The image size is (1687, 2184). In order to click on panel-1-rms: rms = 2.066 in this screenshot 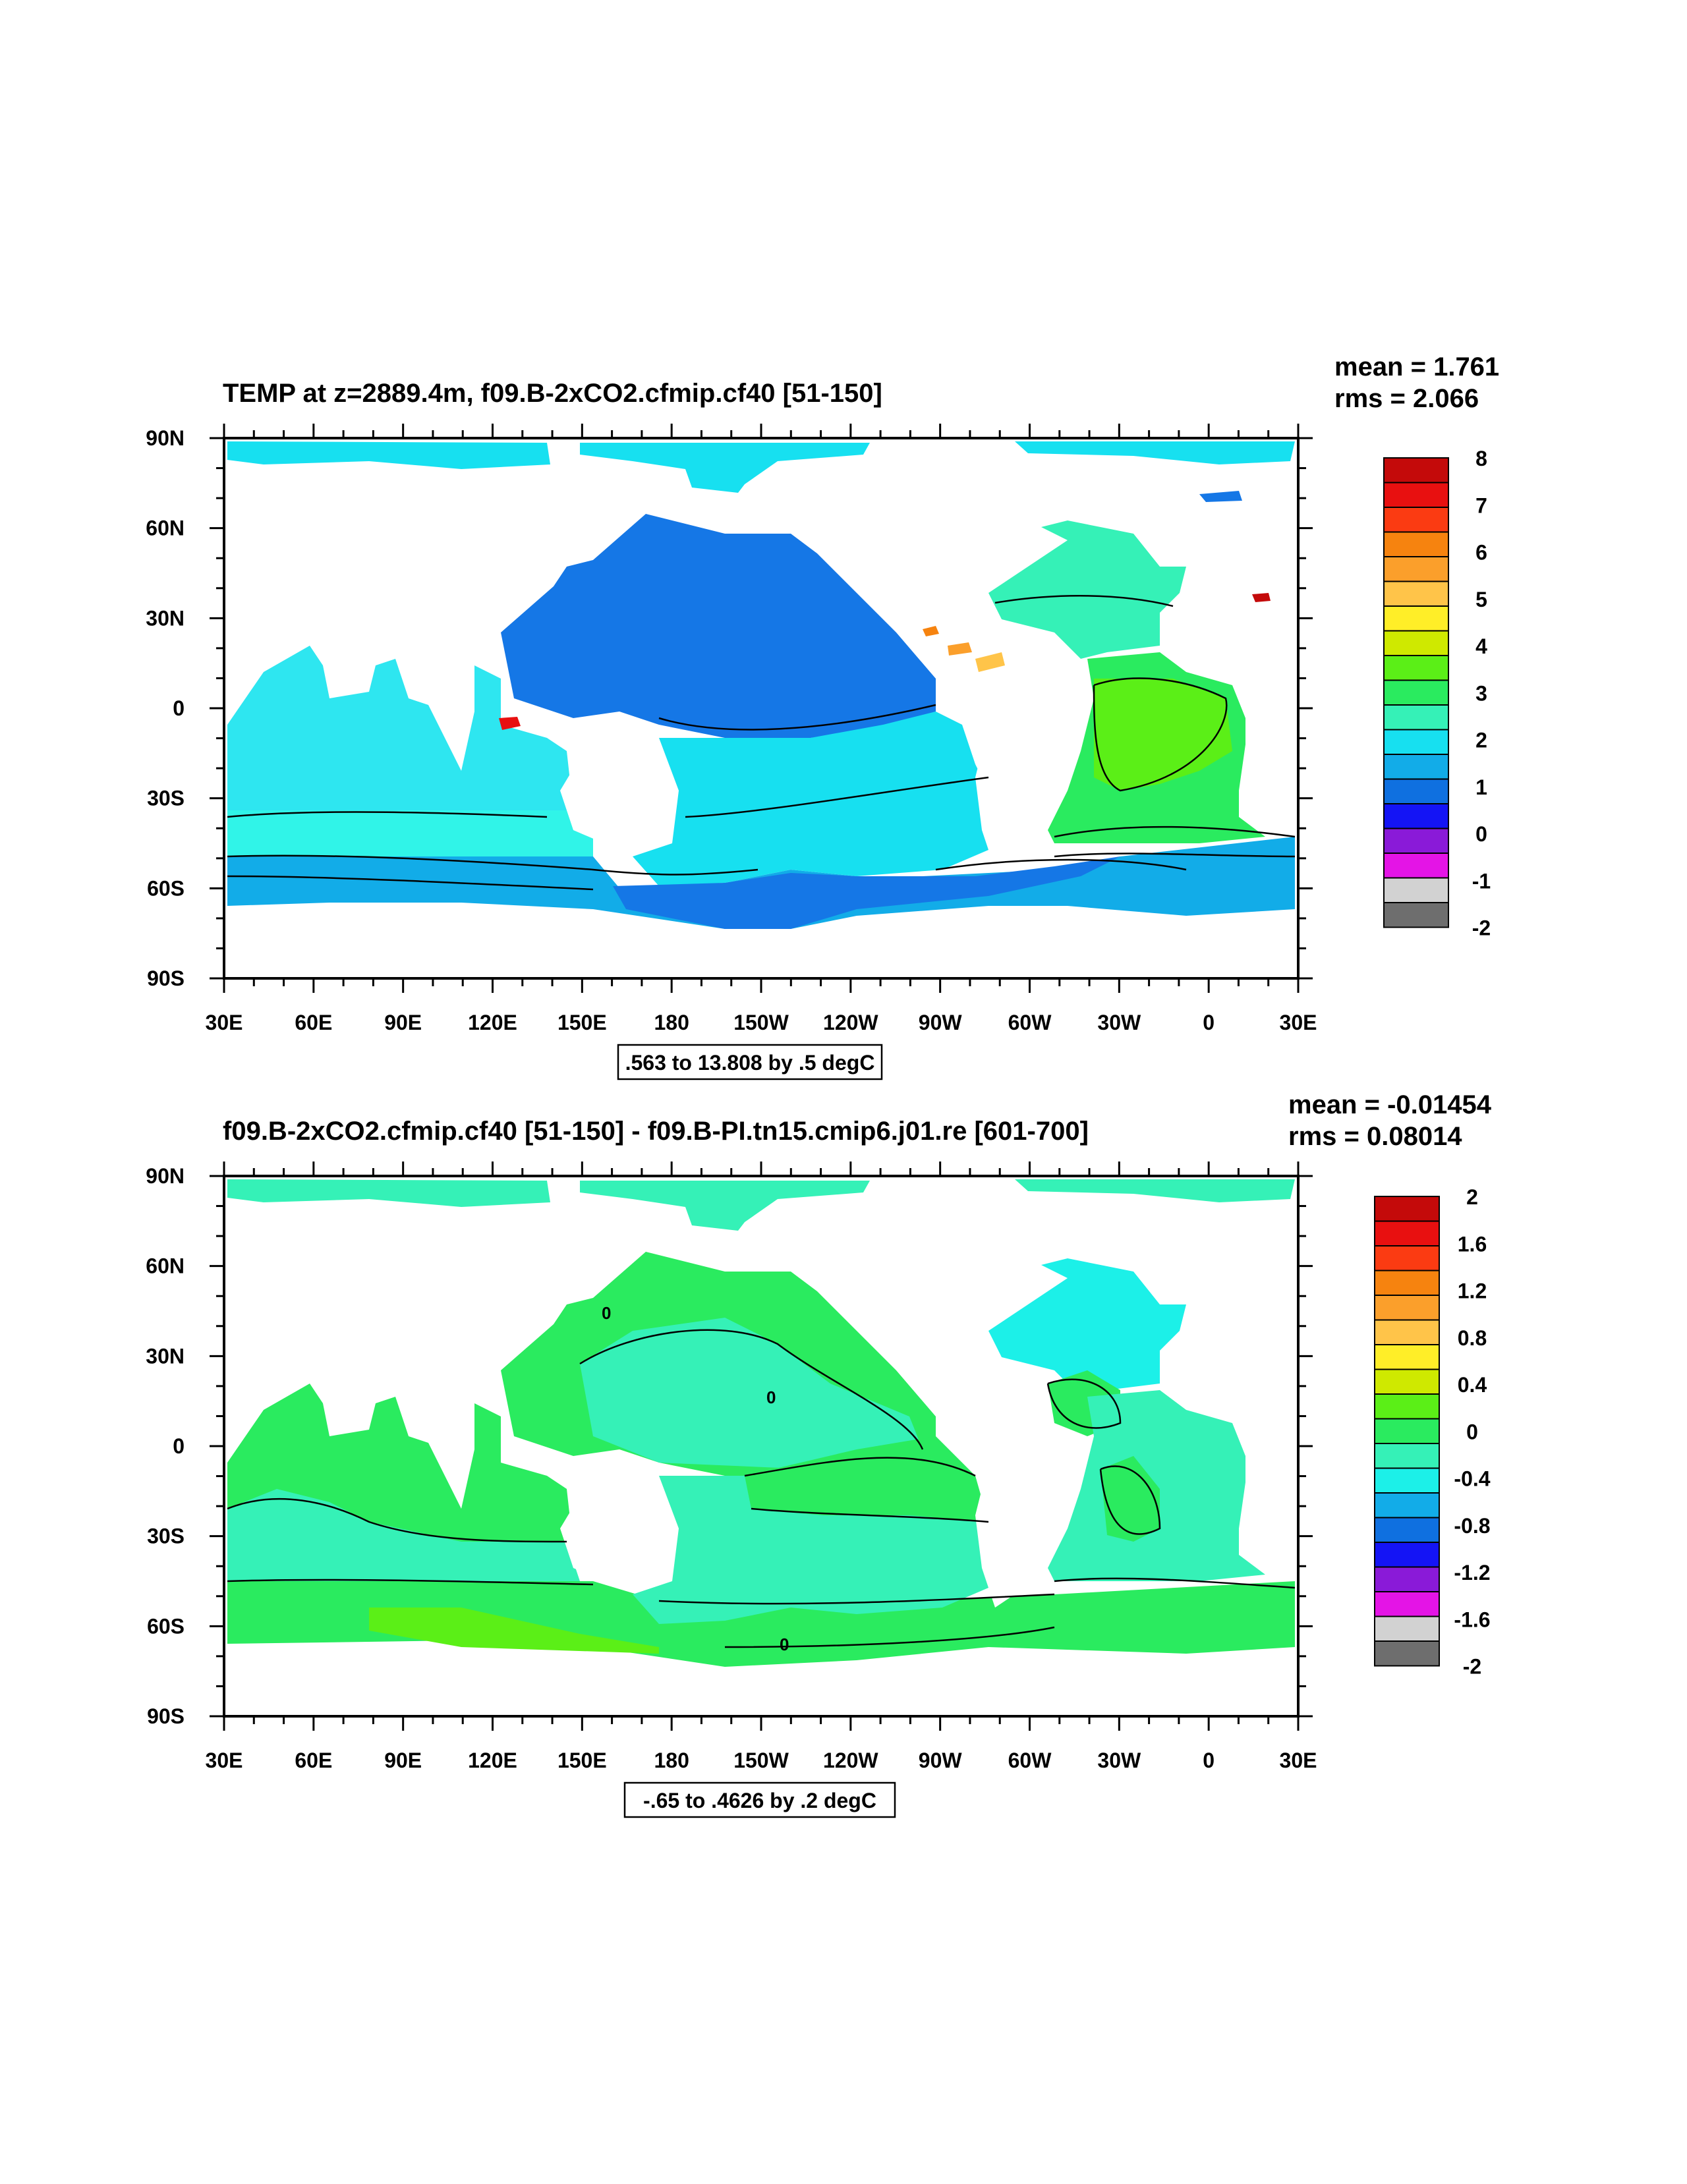, I will do `click(1406, 398)`.